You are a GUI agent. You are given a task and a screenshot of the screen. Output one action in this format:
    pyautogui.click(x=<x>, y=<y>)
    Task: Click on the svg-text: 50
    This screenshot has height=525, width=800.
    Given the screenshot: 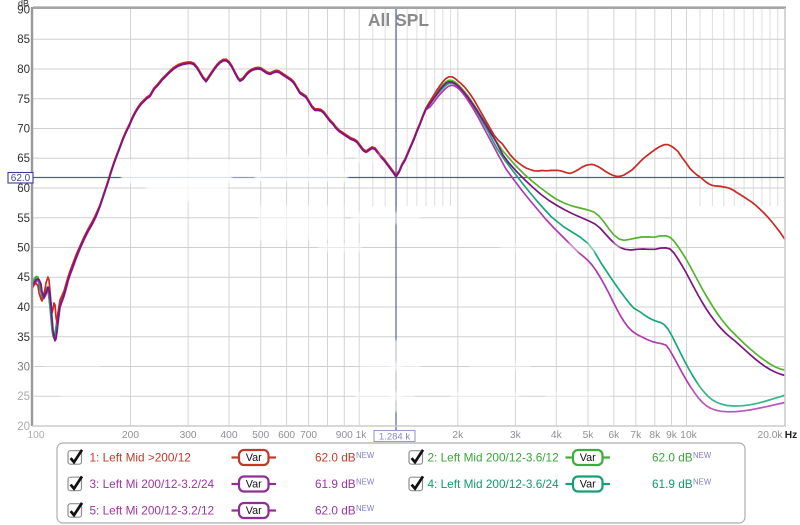 What is the action you would take?
    pyautogui.click(x=23, y=249)
    